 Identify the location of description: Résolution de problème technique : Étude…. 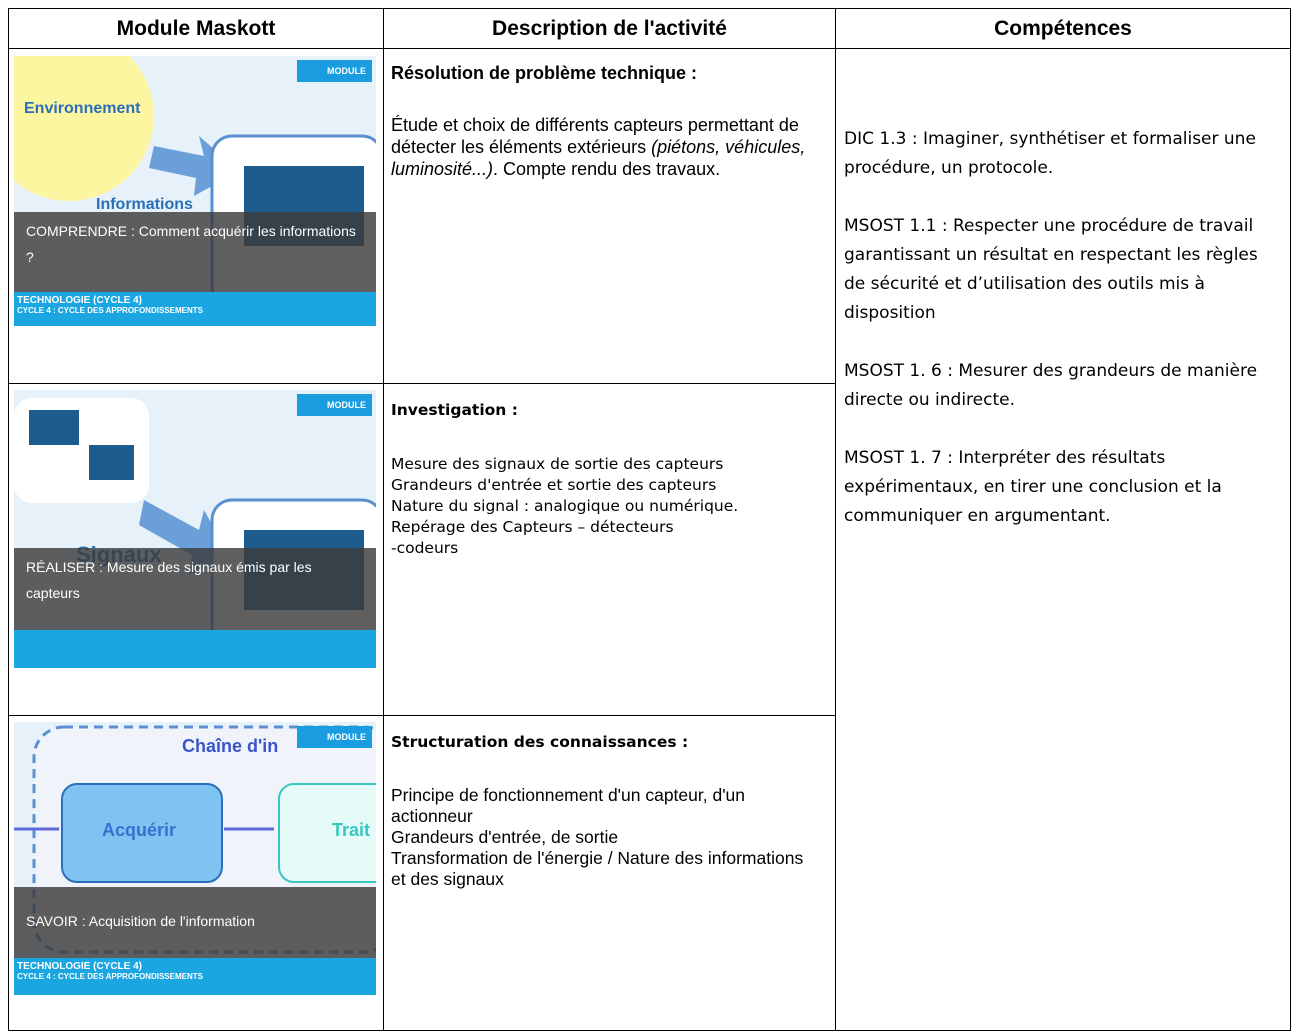
(606, 121).